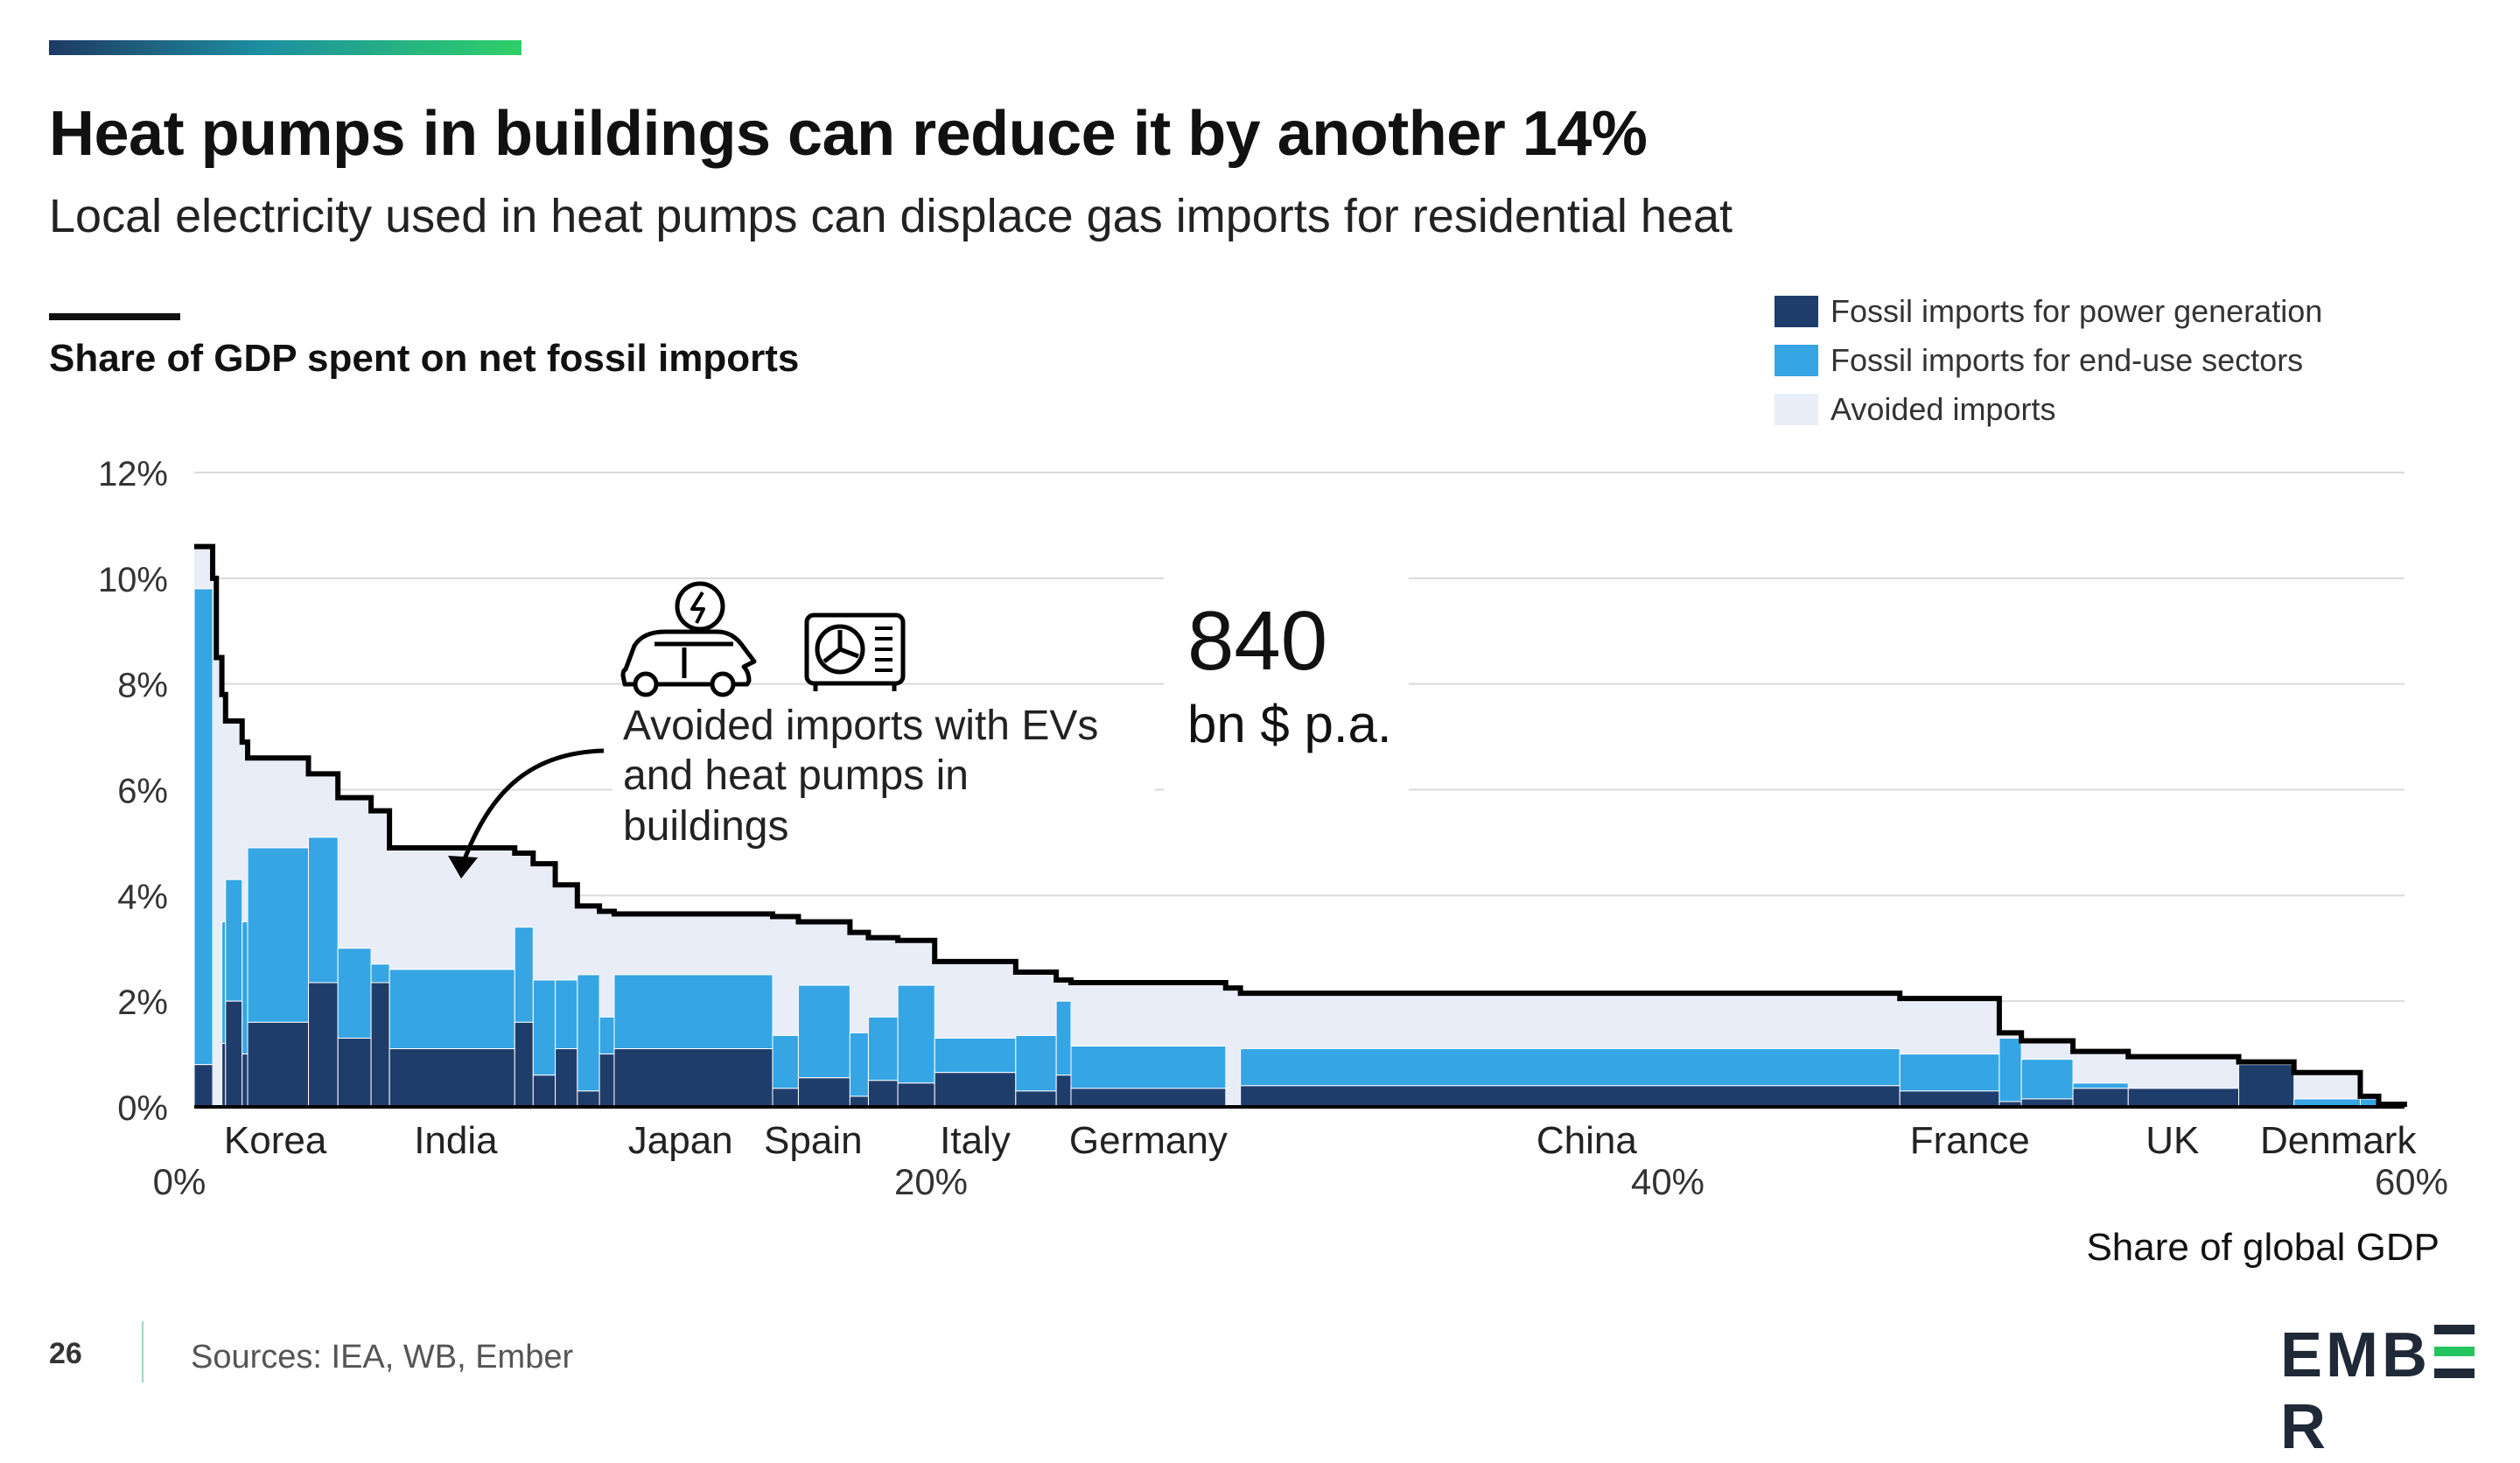 The image size is (2520, 1463). I want to click on y-tick-label: 2%, so click(142, 1003).